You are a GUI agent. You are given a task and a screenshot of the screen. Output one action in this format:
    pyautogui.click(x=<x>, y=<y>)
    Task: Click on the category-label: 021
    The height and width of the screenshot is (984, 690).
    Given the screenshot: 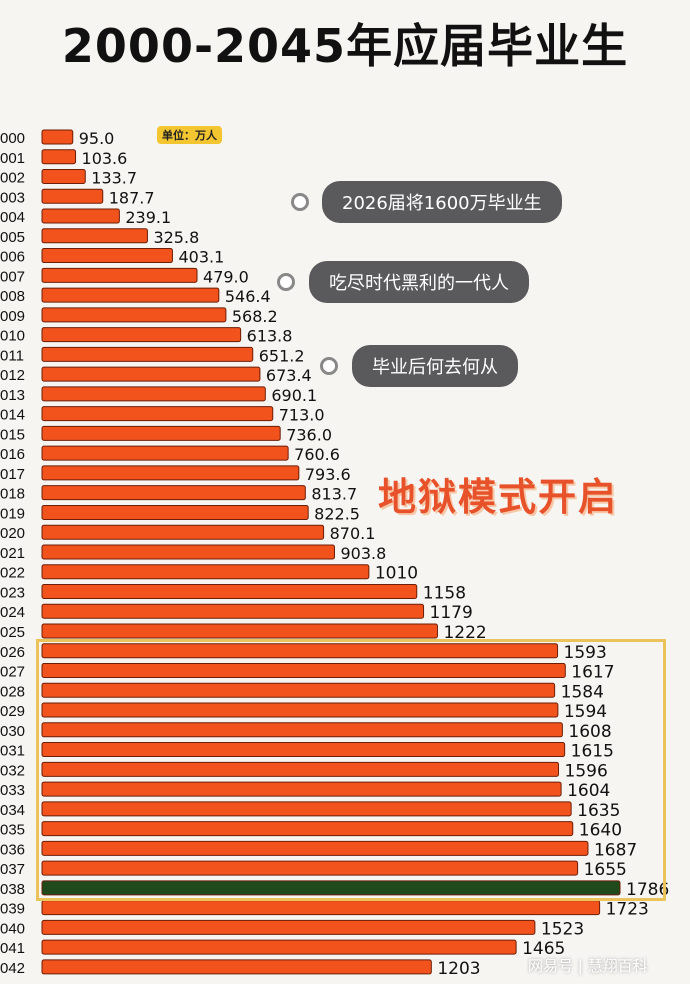 What is the action you would take?
    pyautogui.click(x=12, y=553)
    